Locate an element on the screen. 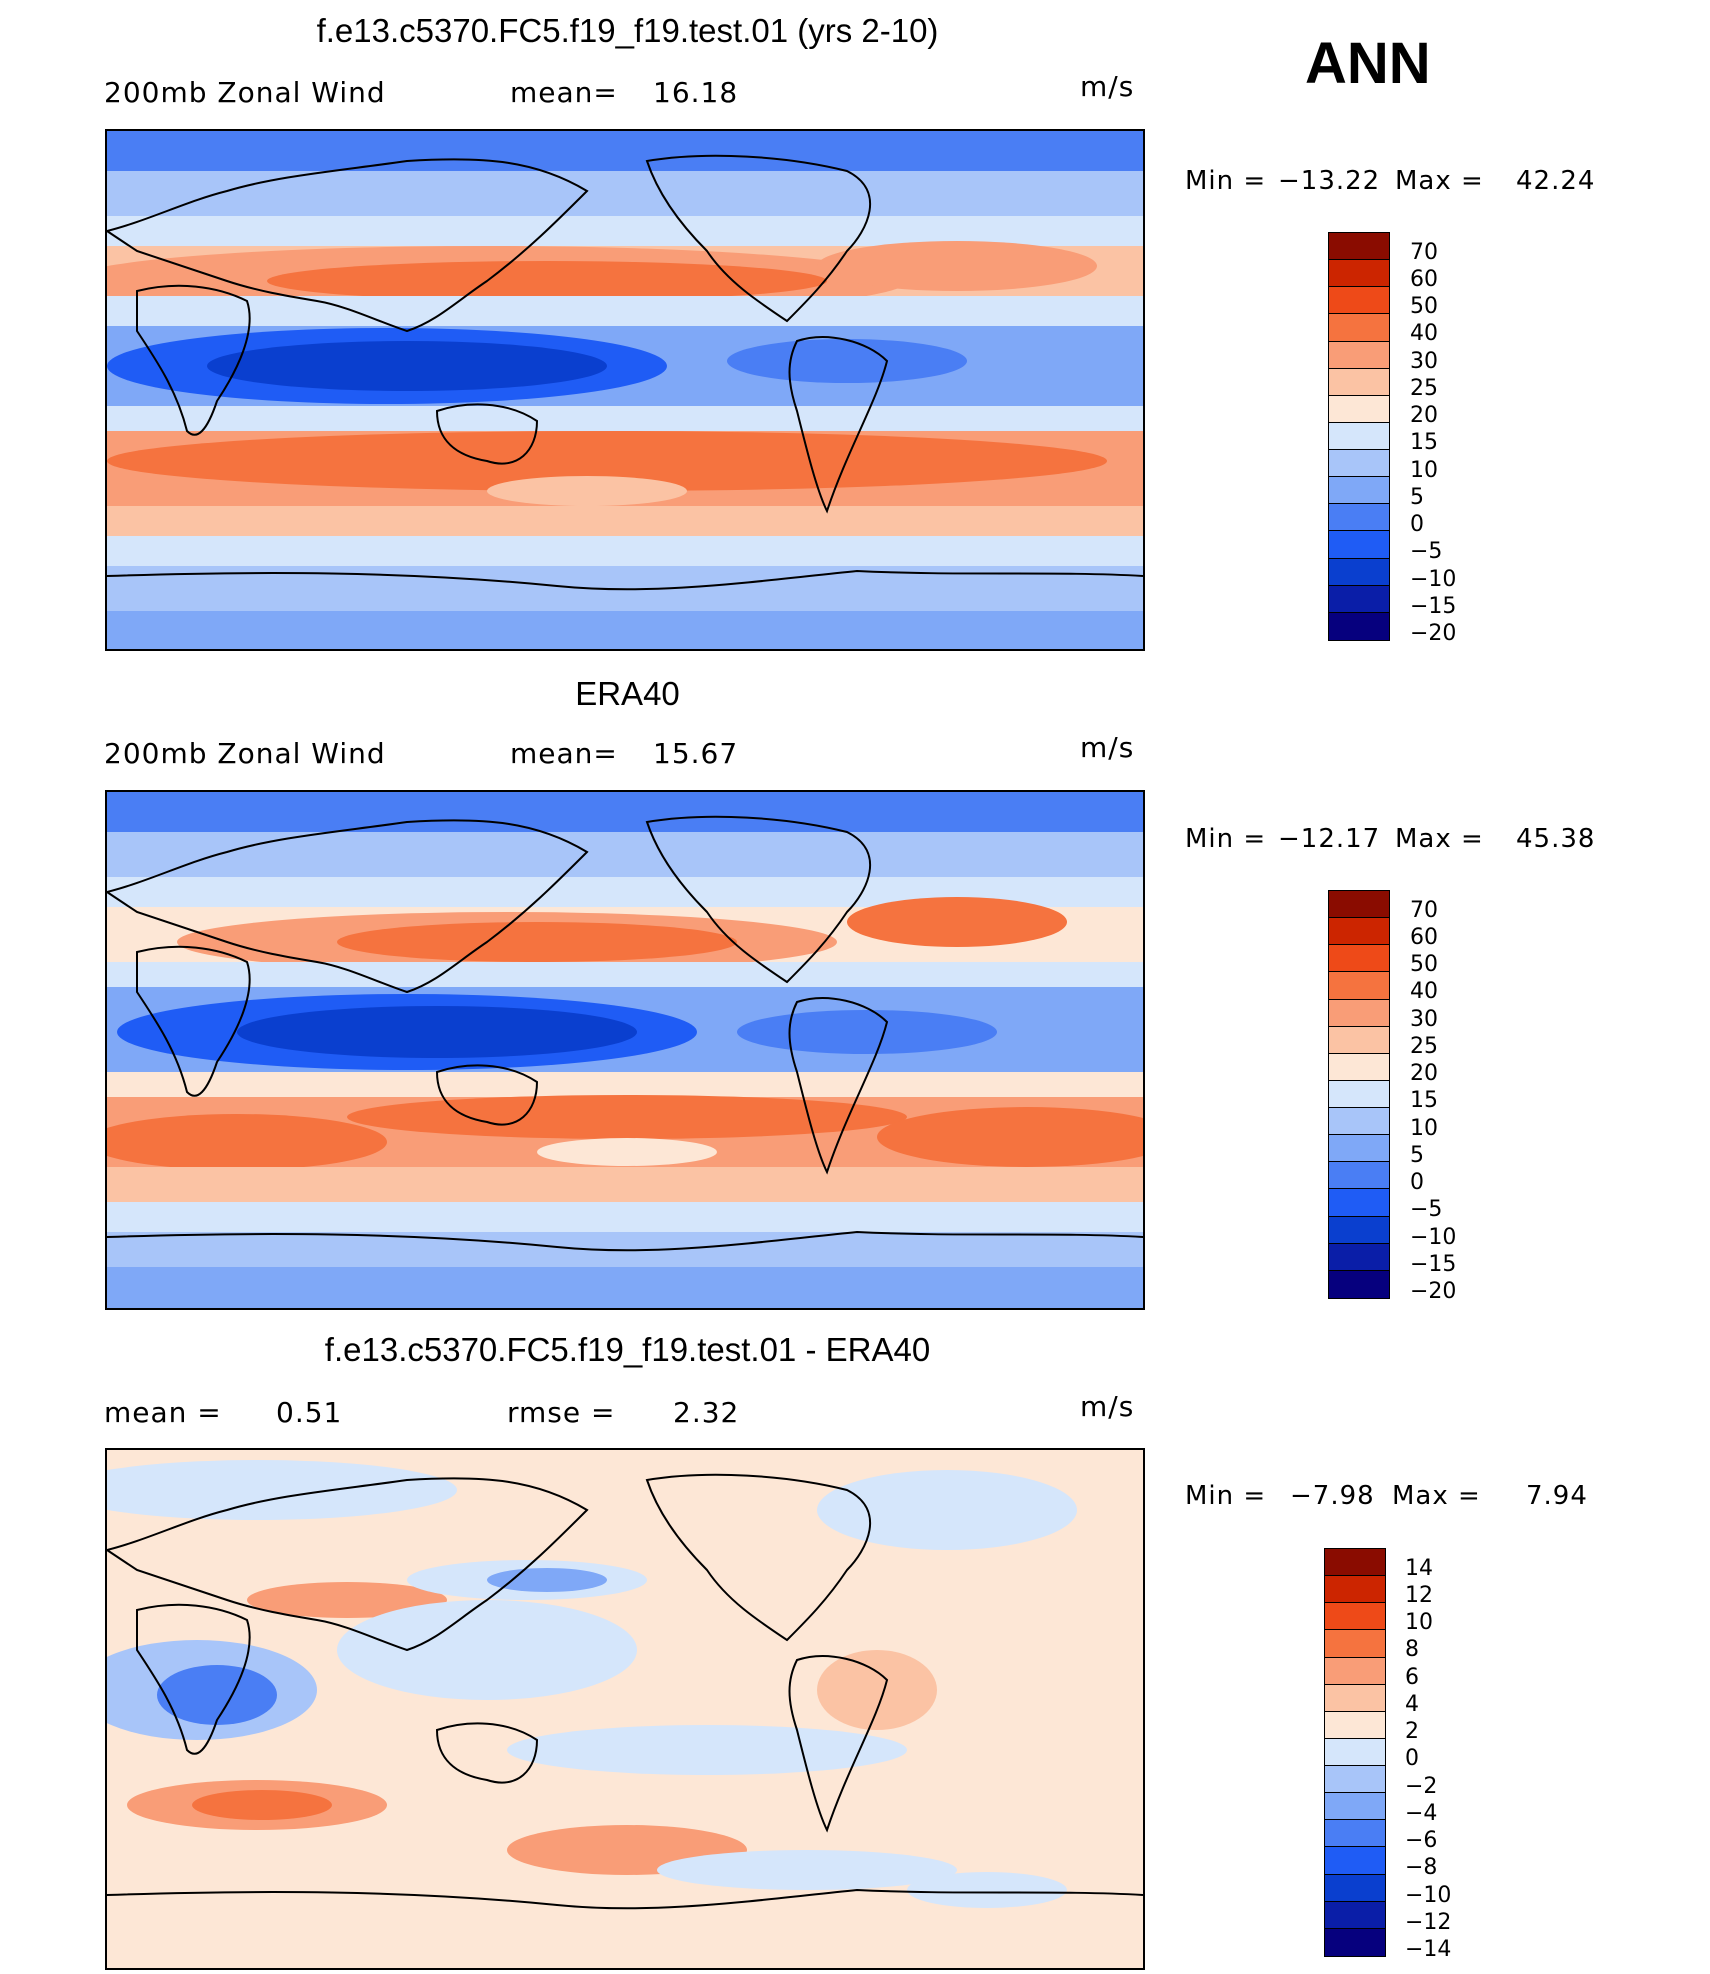  panel2-units: m/s is located at coordinates (1107, 747).